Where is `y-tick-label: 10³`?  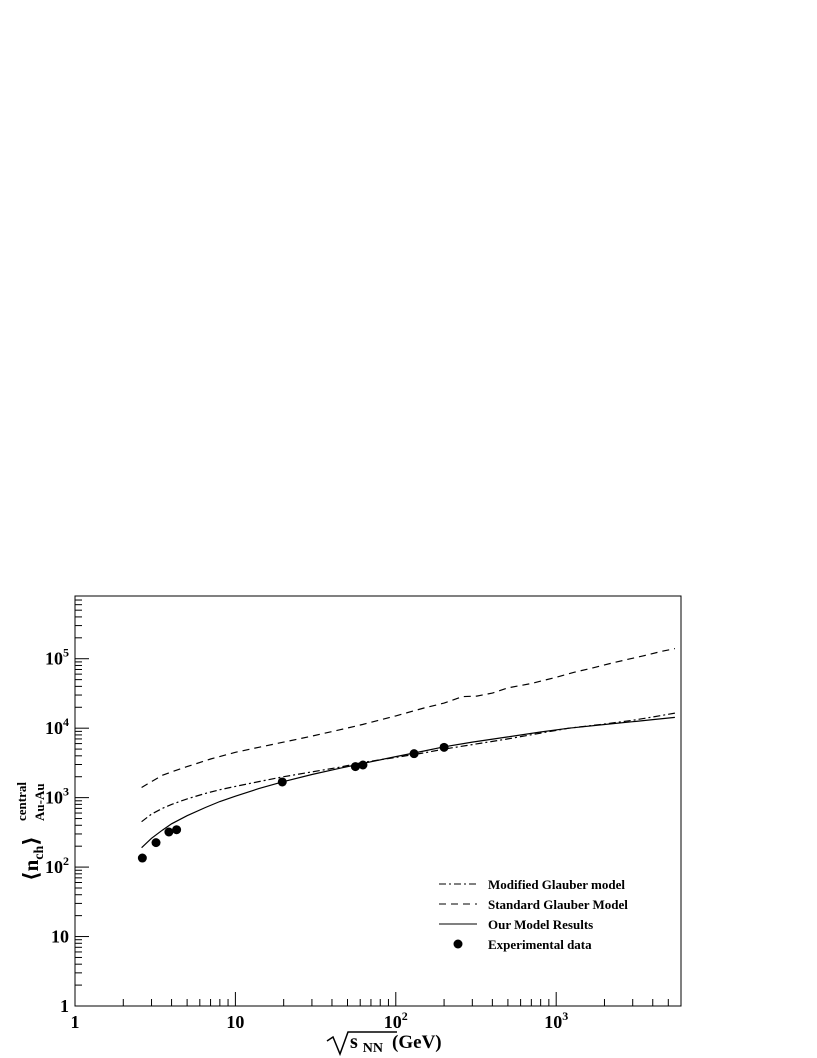
y-tick-label: 10³ is located at coordinates (57, 796).